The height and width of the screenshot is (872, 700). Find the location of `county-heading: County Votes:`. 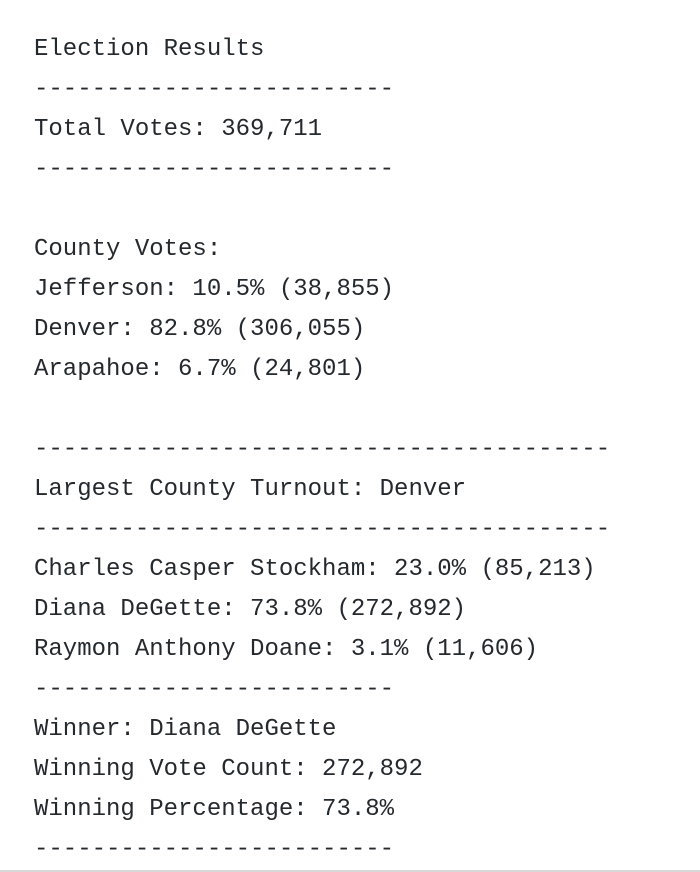

county-heading: County Votes: is located at coordinates (128, 249).